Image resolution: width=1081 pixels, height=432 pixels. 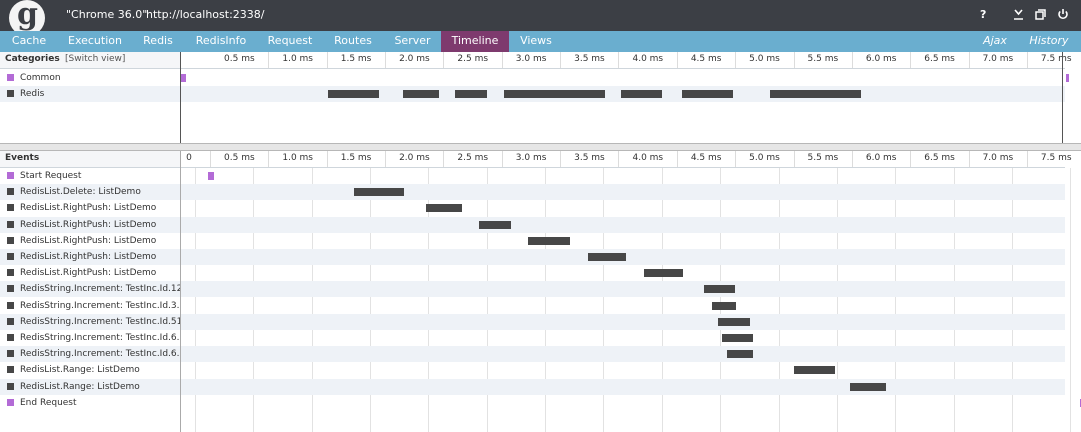 I want to click on grid-line, so click(x=254, y=300).